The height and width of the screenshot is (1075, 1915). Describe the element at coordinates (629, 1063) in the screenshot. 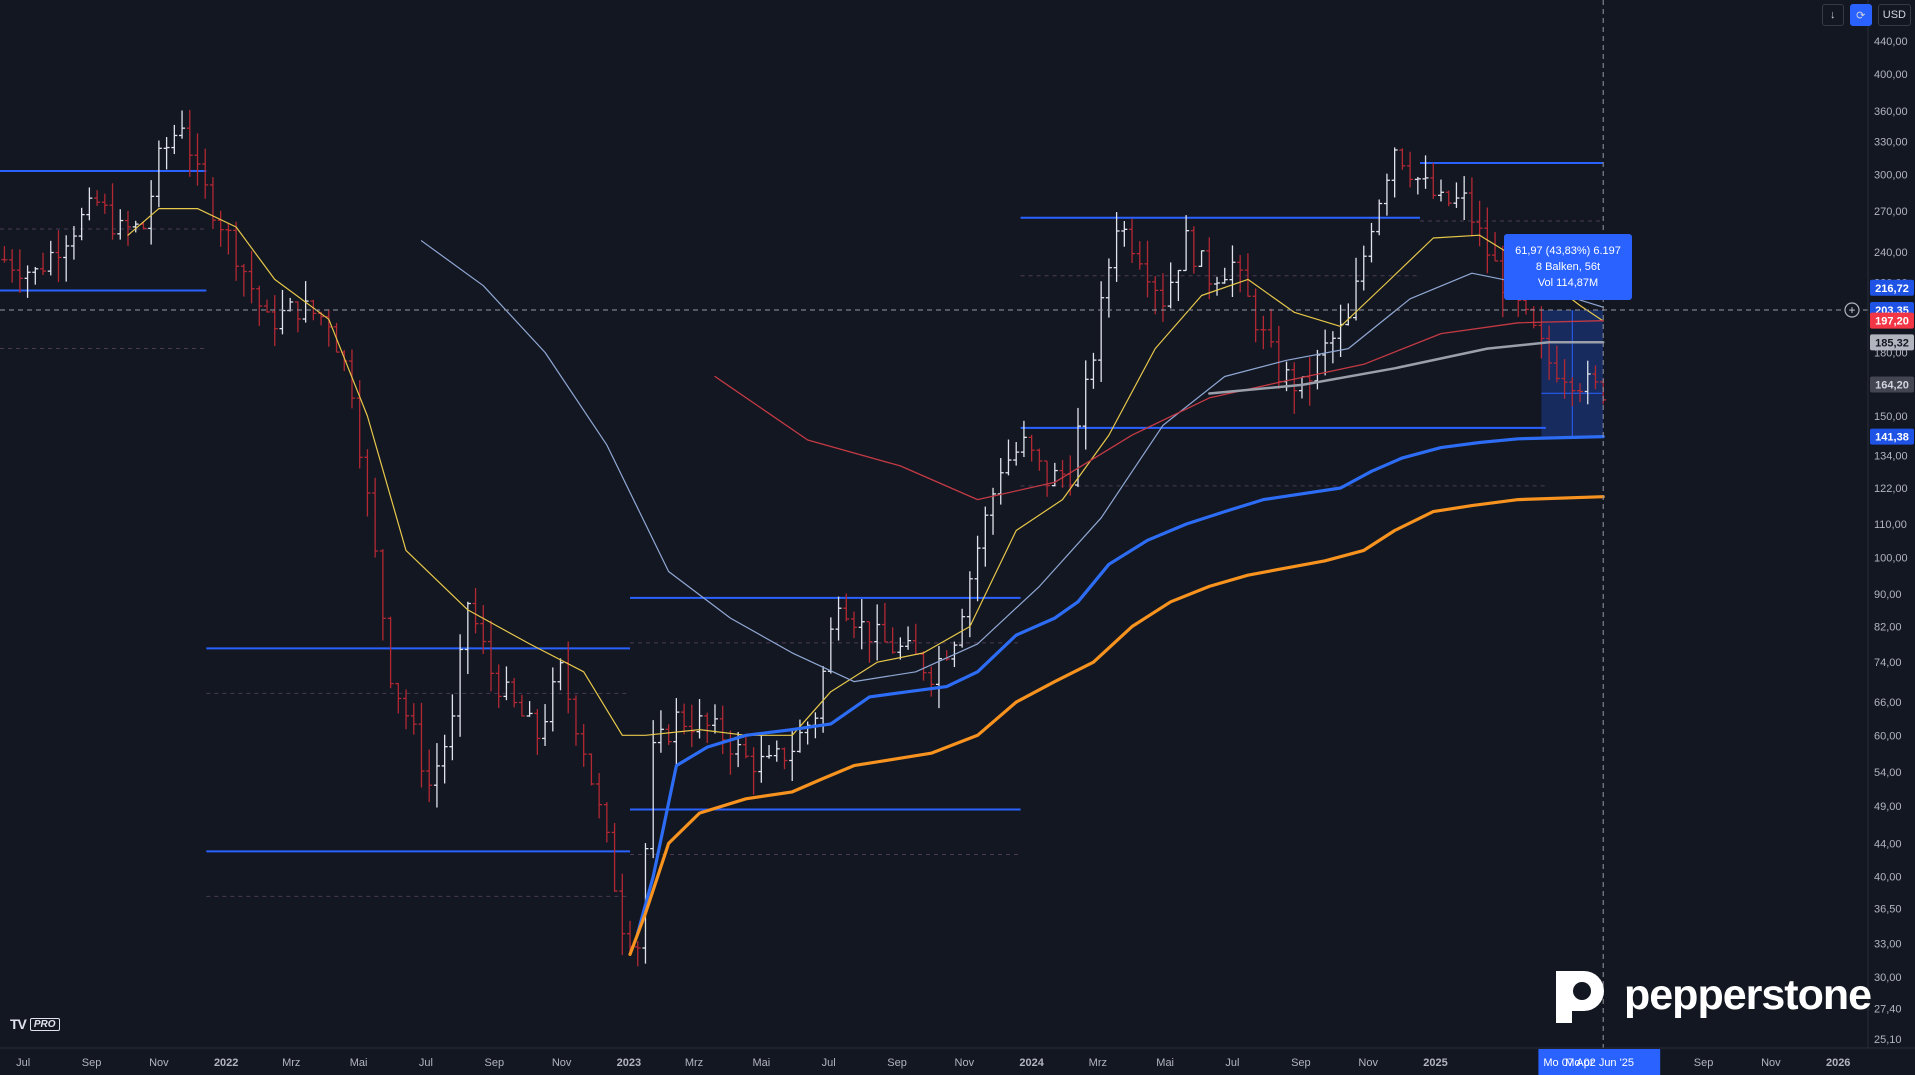

I see `time-tick-label: 2023` at that location.